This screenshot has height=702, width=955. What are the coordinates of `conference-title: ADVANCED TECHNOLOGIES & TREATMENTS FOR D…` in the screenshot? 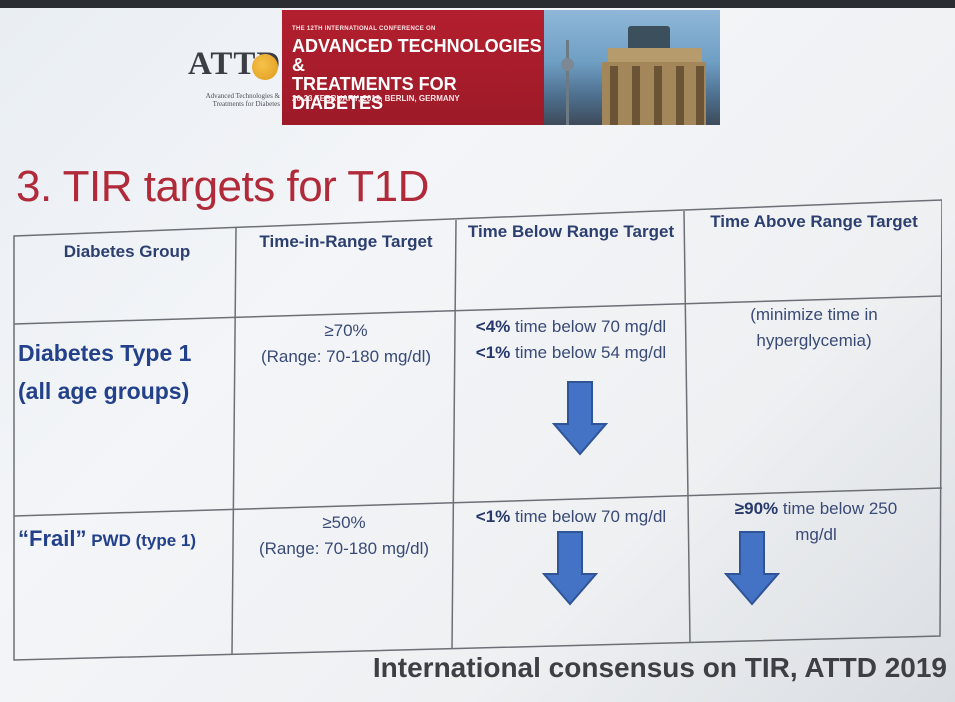 It's located at (418, 75).